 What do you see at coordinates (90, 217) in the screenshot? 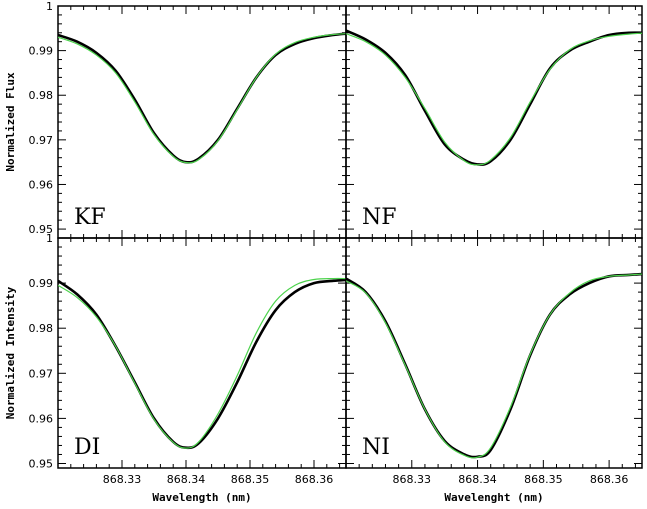
I see `panel-label: KF` at bounding box center [90, 217].